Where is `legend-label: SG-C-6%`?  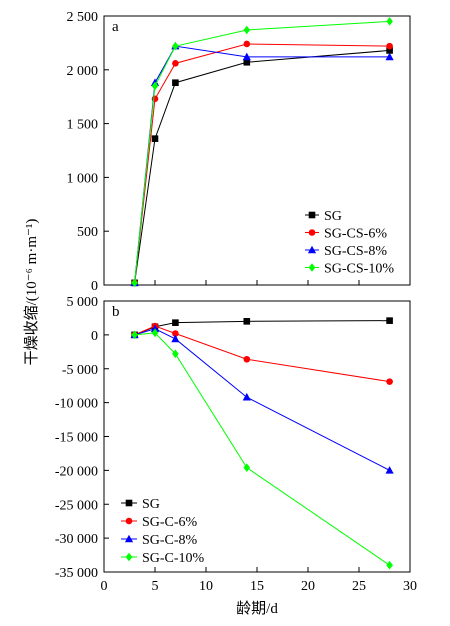 legend-label: SG-C-6% is located at coordinates (170, 522).